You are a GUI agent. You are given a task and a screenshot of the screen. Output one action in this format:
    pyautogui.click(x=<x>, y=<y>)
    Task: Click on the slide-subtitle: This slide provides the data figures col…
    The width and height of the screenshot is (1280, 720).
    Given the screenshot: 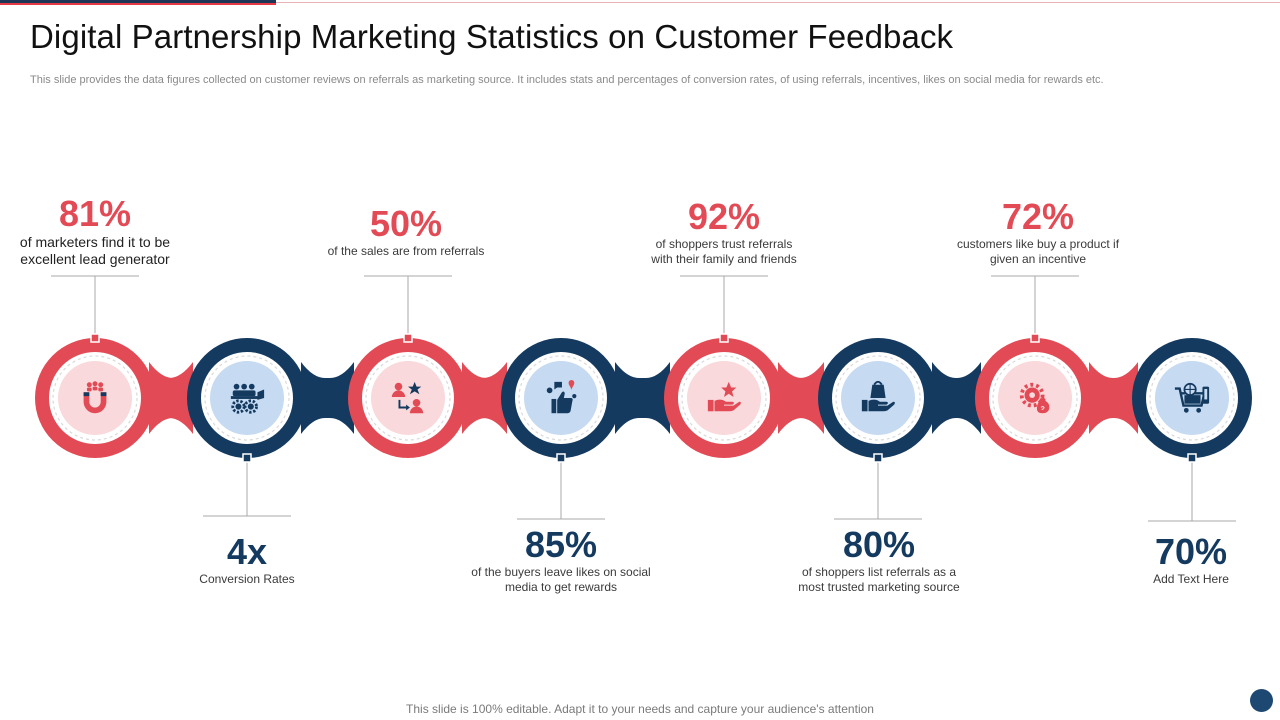 What is the action you would take?
    pyautogui.click(x=567, y=80)
    